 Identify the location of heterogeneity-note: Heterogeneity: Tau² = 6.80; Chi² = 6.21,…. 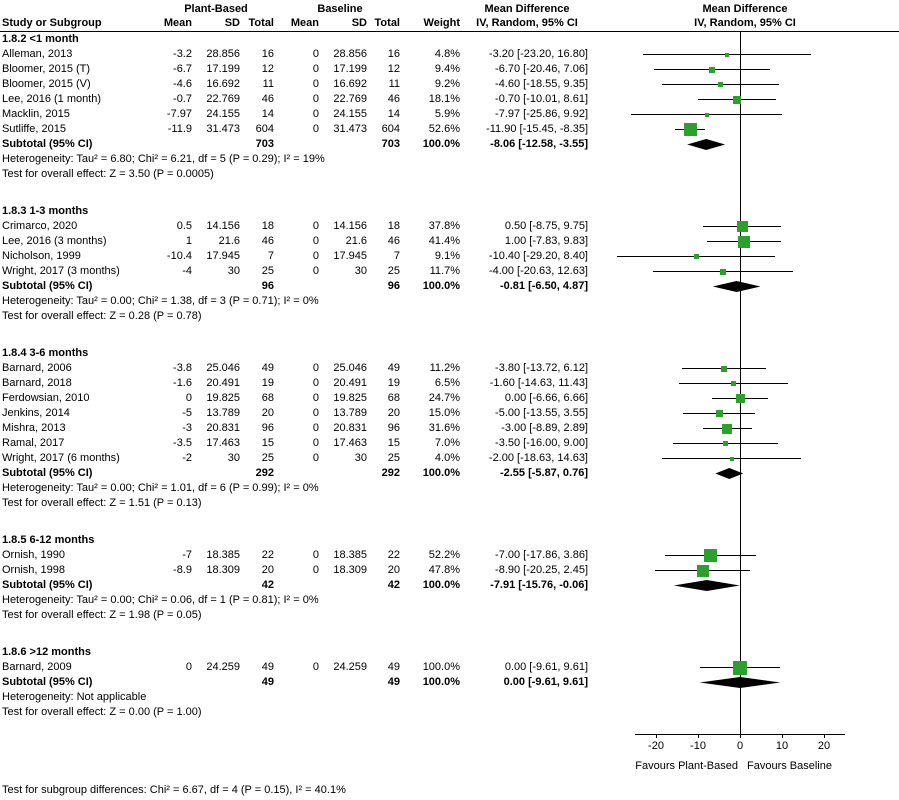
(163, 159).